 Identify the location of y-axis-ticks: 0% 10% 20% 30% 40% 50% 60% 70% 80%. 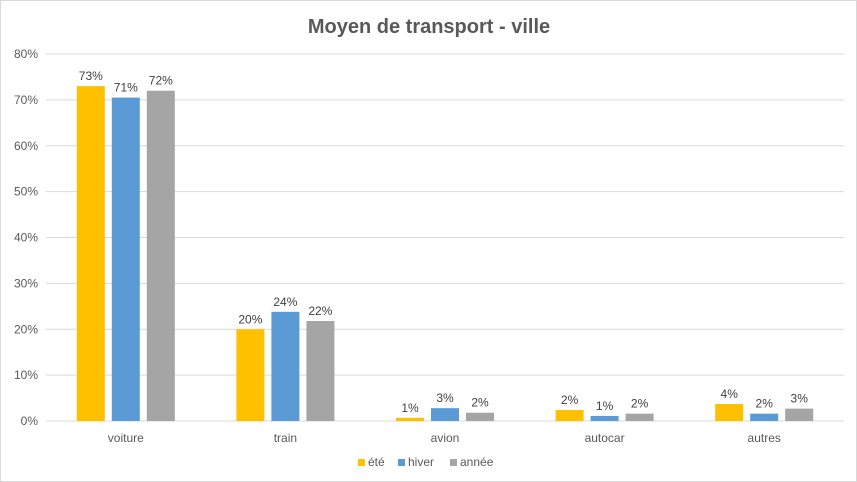
(26, 237).